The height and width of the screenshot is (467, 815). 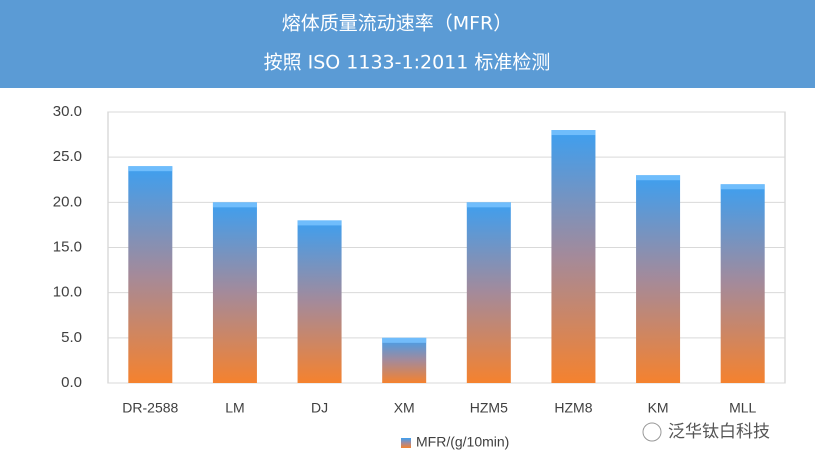 I want to click on x-tick-label: LM, so click(x=234, y=408).